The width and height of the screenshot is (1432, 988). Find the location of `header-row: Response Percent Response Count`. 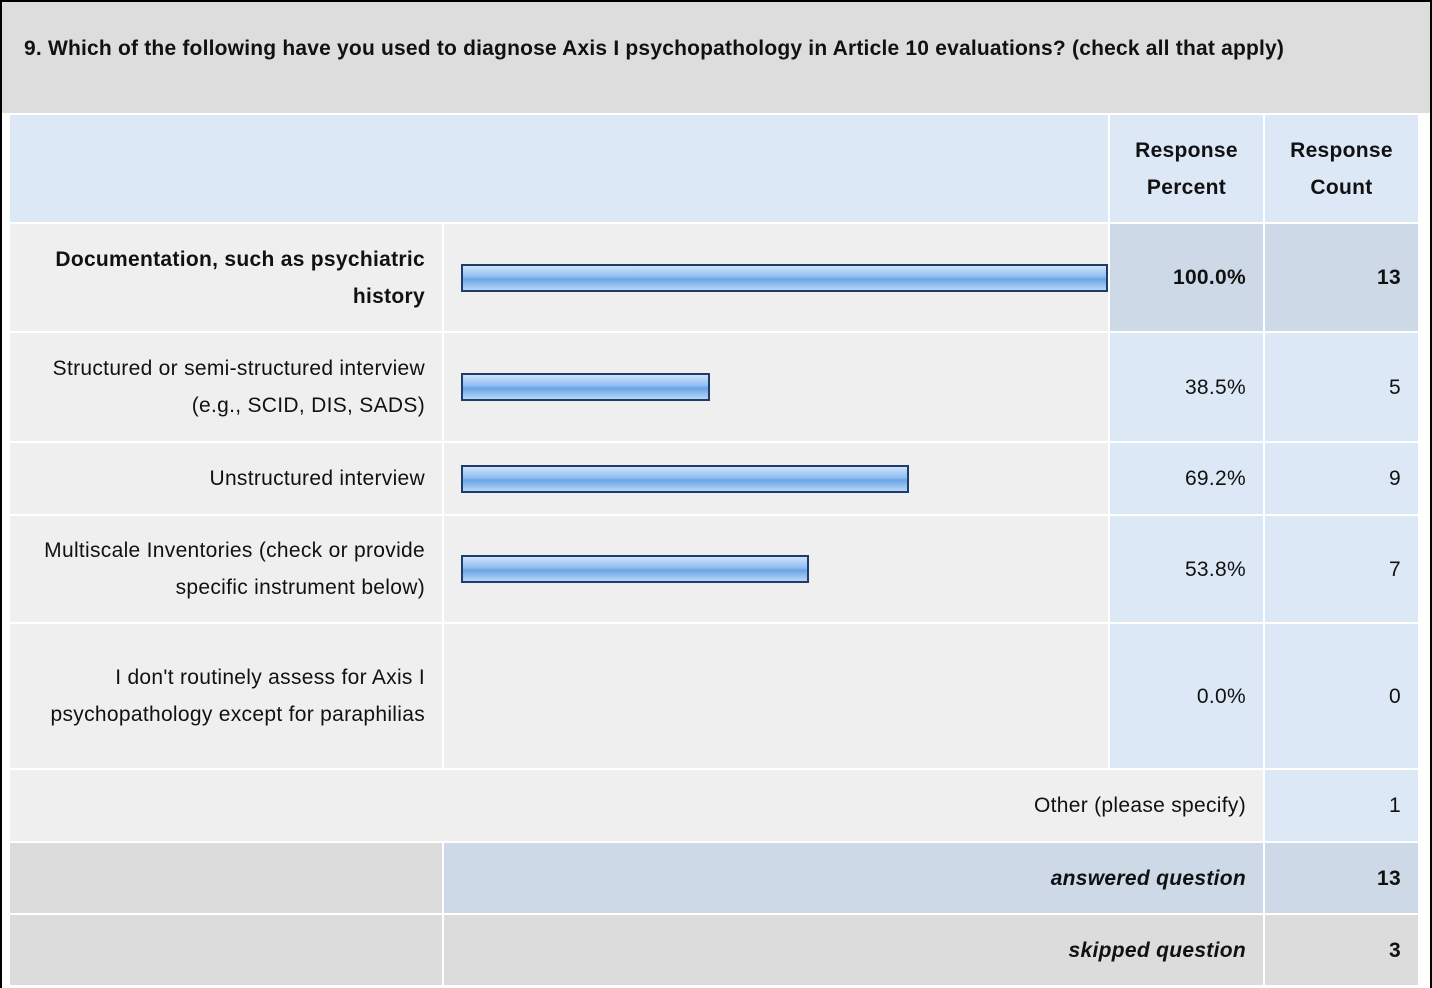

header-row: Response Percent Response Count is located at coordinates (714, 168).